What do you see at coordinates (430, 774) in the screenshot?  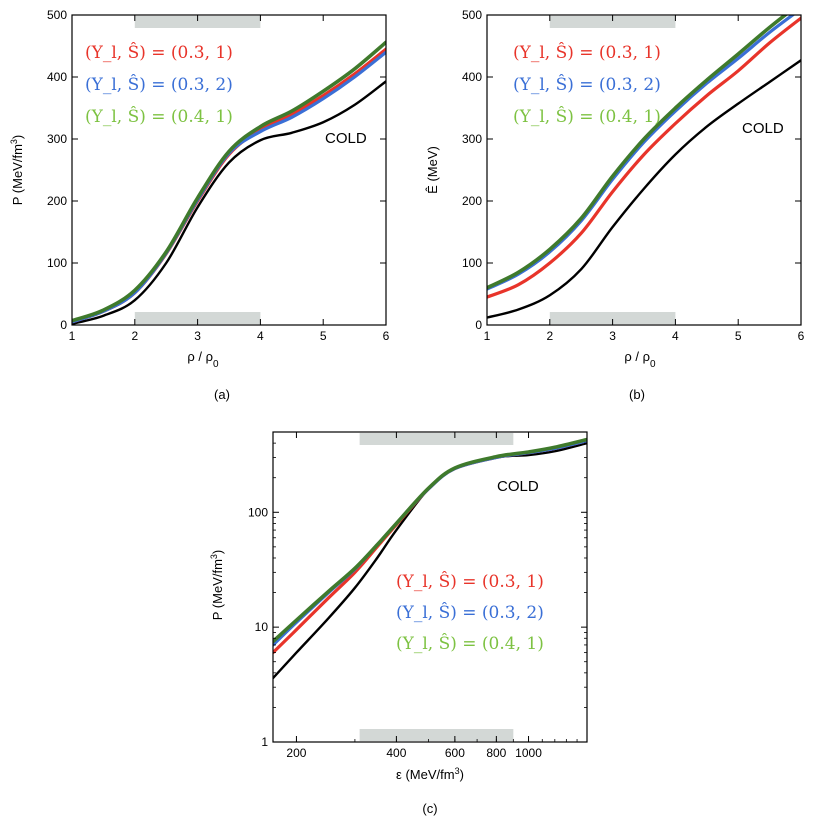 I see `x-axis-label: ε (MeV/fm3)` at bounding box center [430, 774].